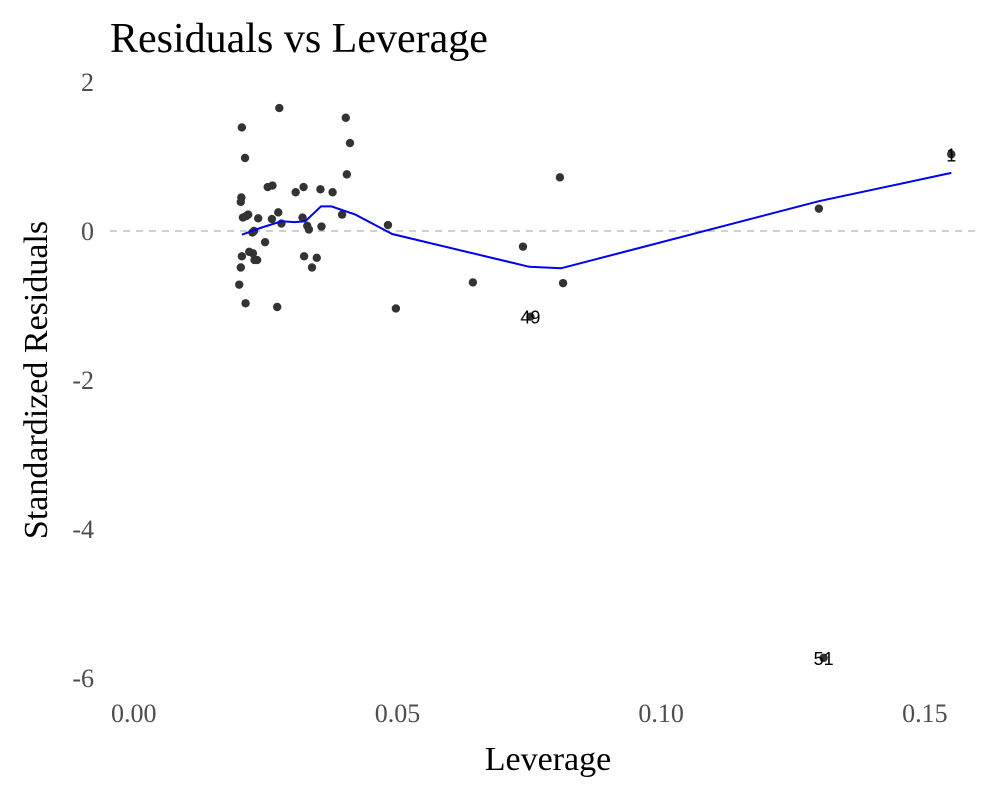 The image size is (1008, 792). I want to click on x-tick-label: 0.00, so click(134, 713).